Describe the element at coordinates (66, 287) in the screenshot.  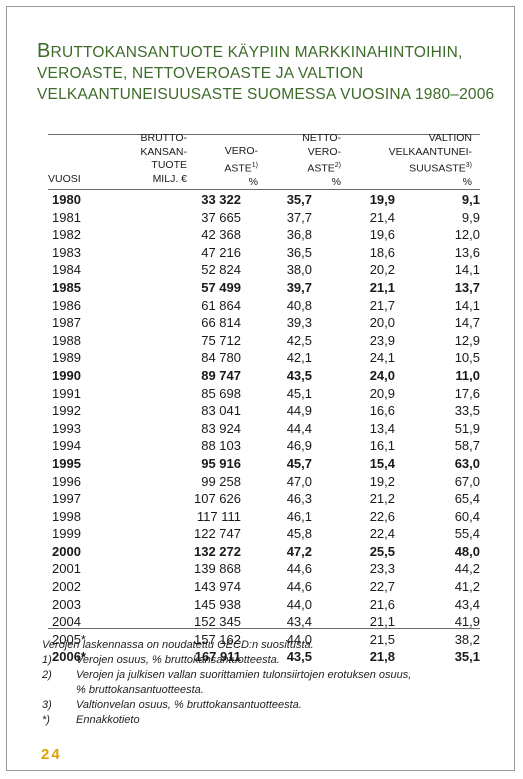
I see `year-cell: 1985` at that location.